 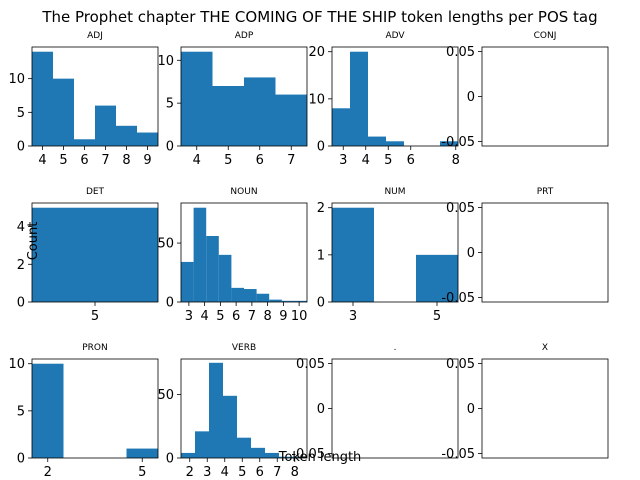 What do you see at coordinates (95, 348) in the screenshot?
I see `subplot-title: PRON` at bounding box center [95, 348].